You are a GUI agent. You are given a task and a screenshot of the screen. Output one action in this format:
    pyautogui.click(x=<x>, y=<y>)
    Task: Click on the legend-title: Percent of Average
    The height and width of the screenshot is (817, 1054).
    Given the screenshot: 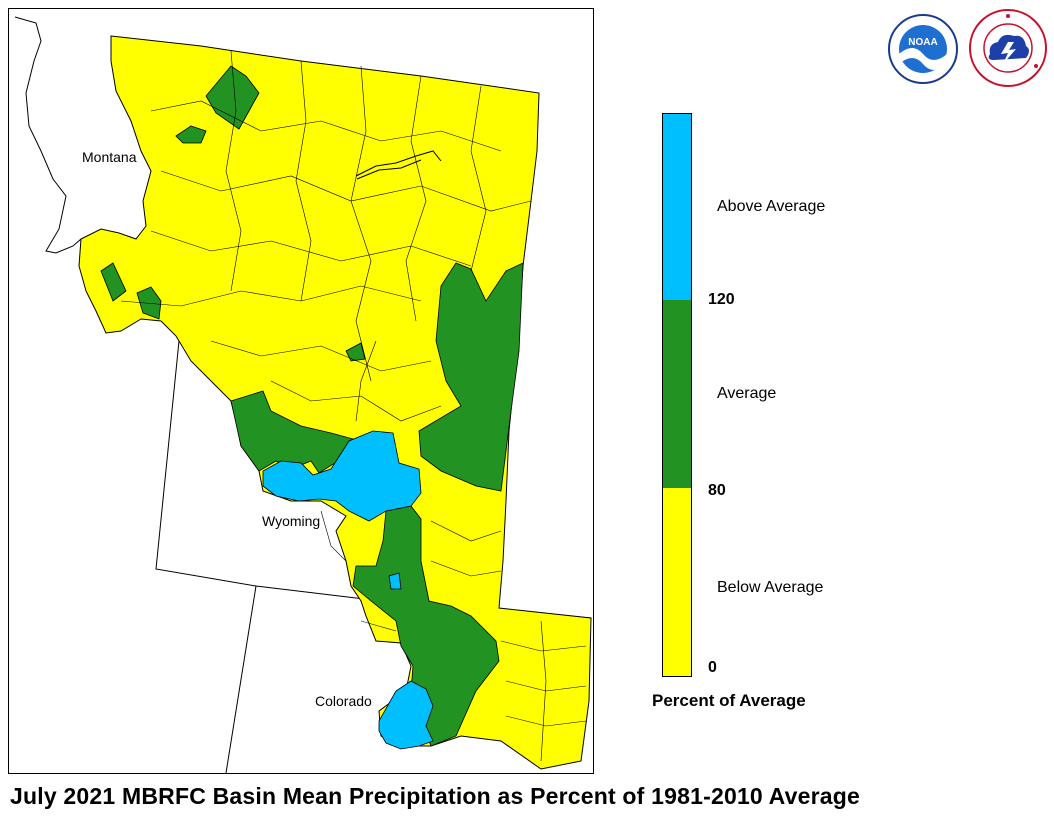 What is the action you would take?
    pyautogui.click(x=729, y=700)
    